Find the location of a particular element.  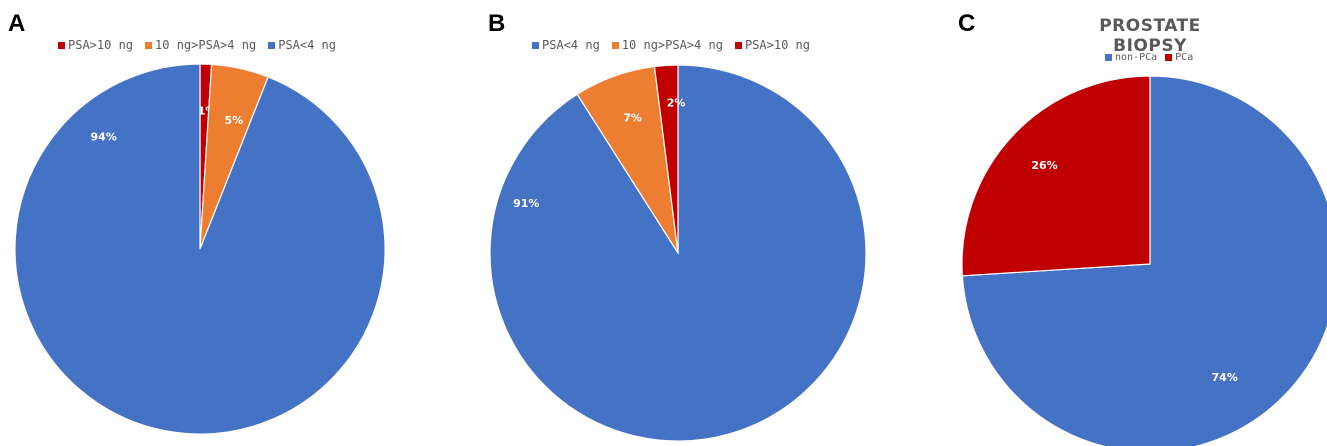

panel-letter: A is located at coordinates (17, 23).